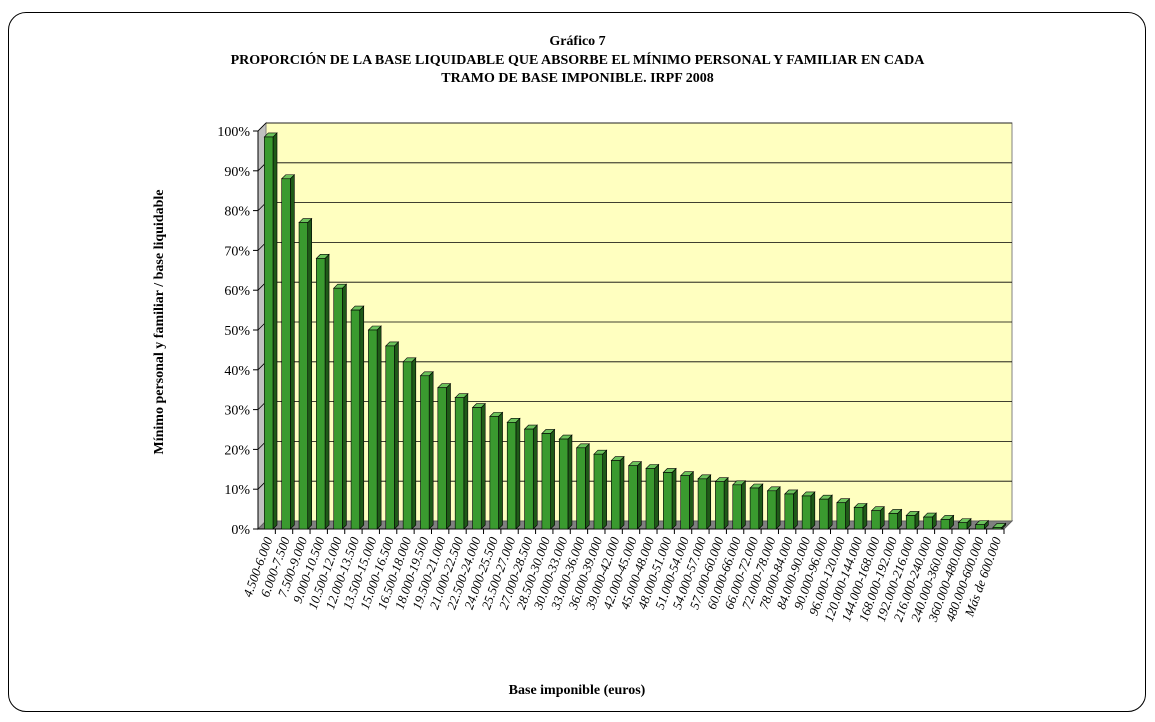 The image size is (1155, 722). Describe the element at coordinates (237, 450) in the screenshot. I see `y-tick-label: 20%` at that location.